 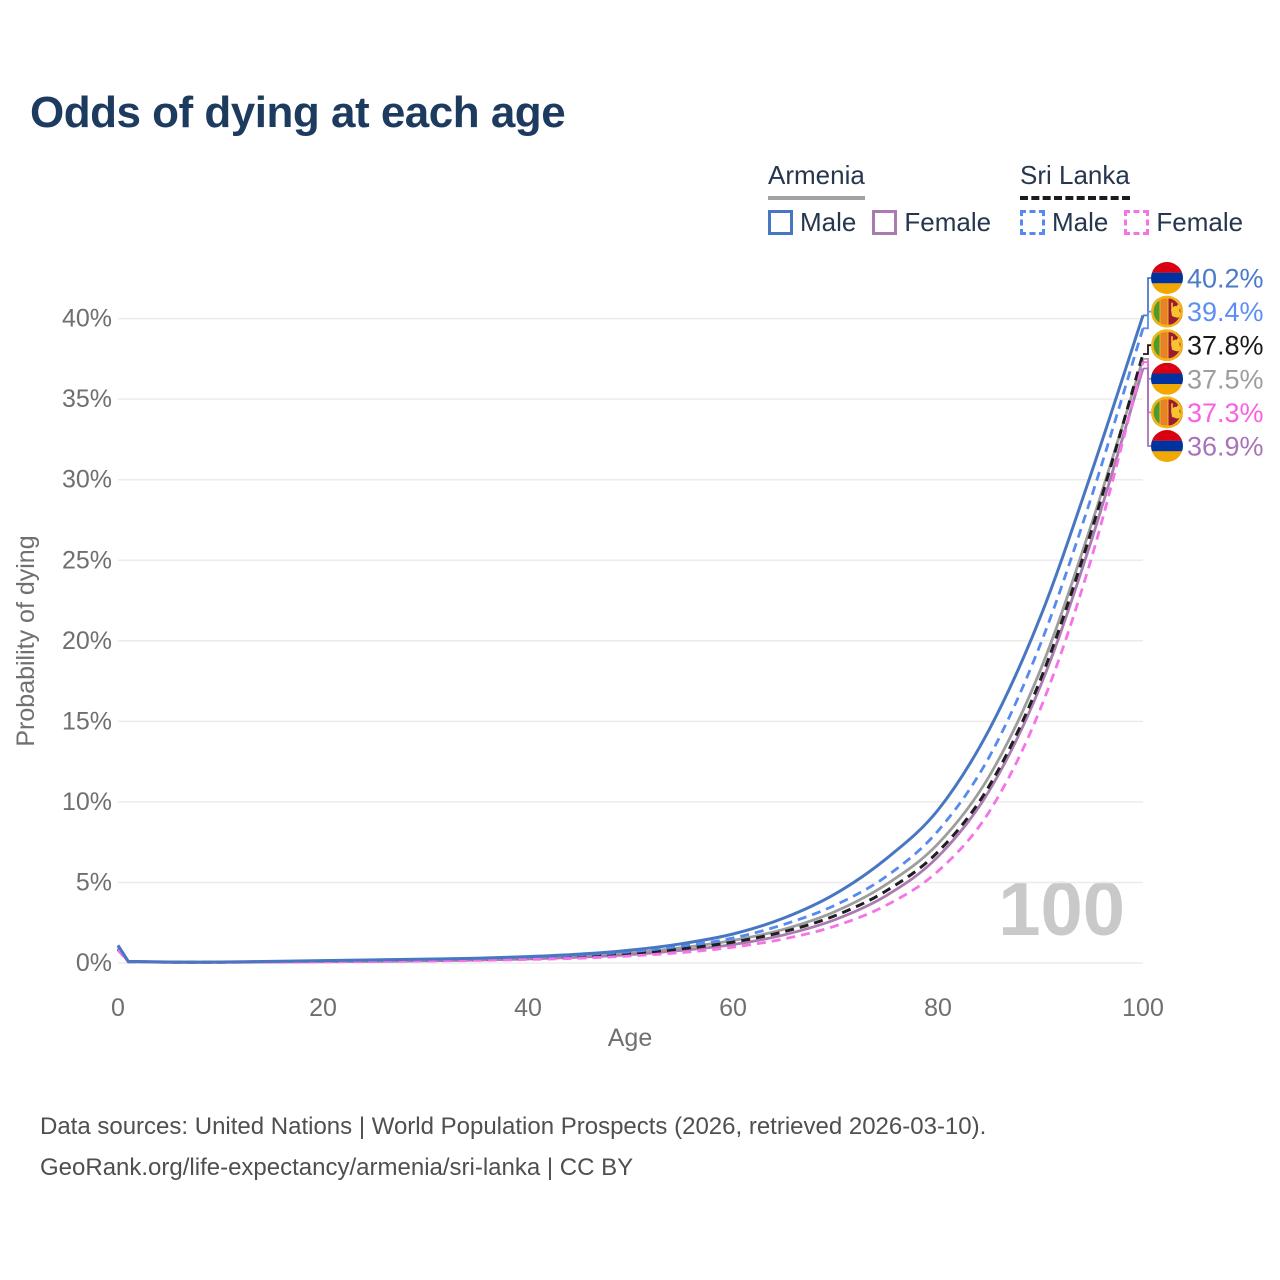 What do you see at coordinates (1131, 199) in the screenshot?
I see `legend-group-srilanka: Sri Lanka Male Female` at bounding box center [1131, 199].